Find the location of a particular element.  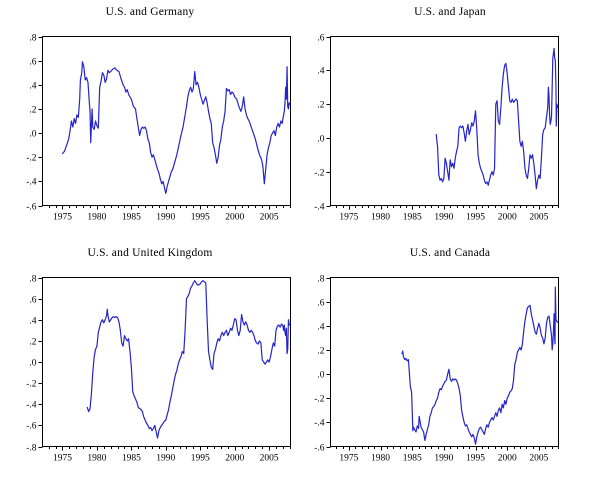

y-tick-label: -.8 is located at coordinates (31, 449).